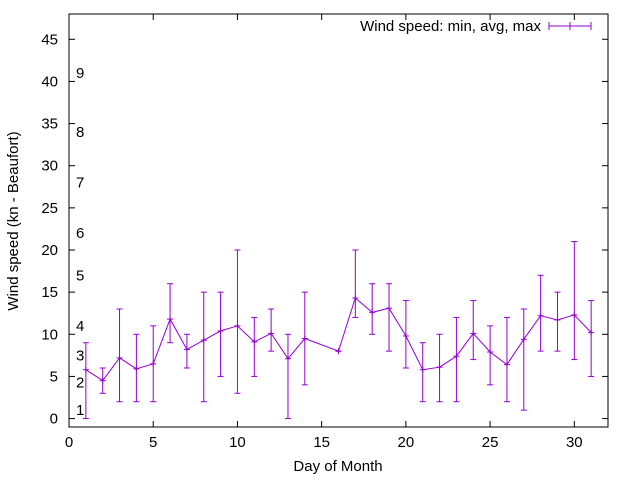  Describe the element at coordinates (80, 326) in the screenshot. I see `beaufort-label: 4` at that location.